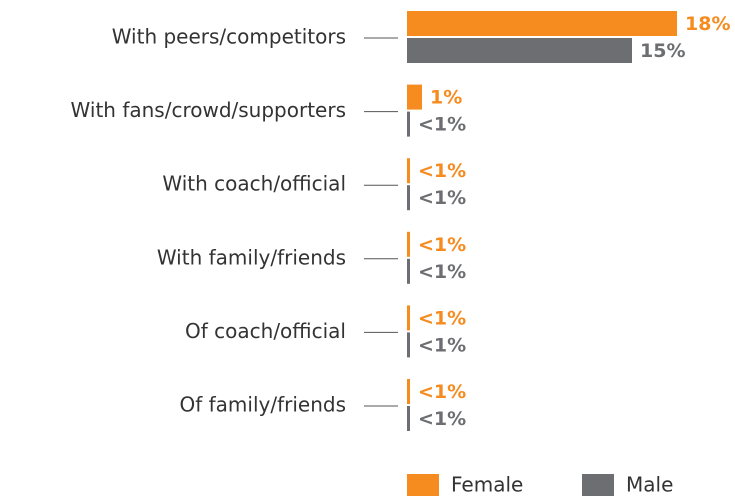  What do you see at coordinates (265, 331) in the screenshot?
I see `category-label: Of coach/official` at bounding box center [265, 331].